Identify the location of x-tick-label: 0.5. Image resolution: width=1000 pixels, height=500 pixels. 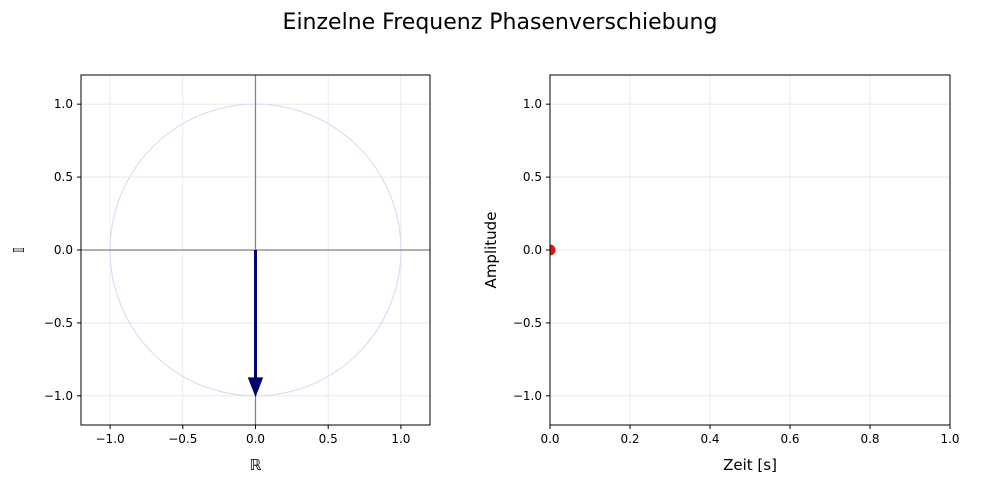
(328, 439).